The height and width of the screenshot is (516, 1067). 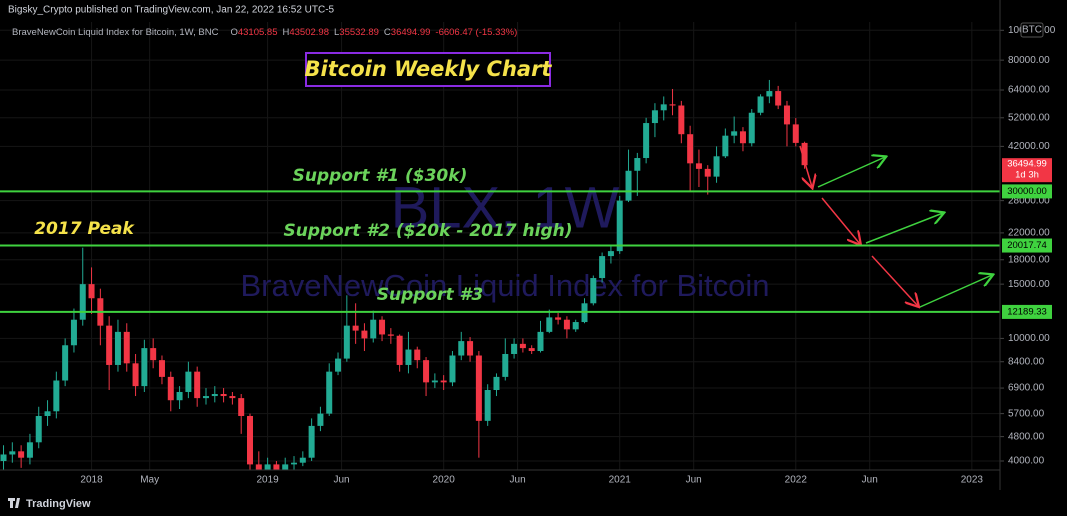 What do you see at coordinates (1032, 30) in the screenshot?
I see `currency: BTC` at bounding box center [1032, 30].